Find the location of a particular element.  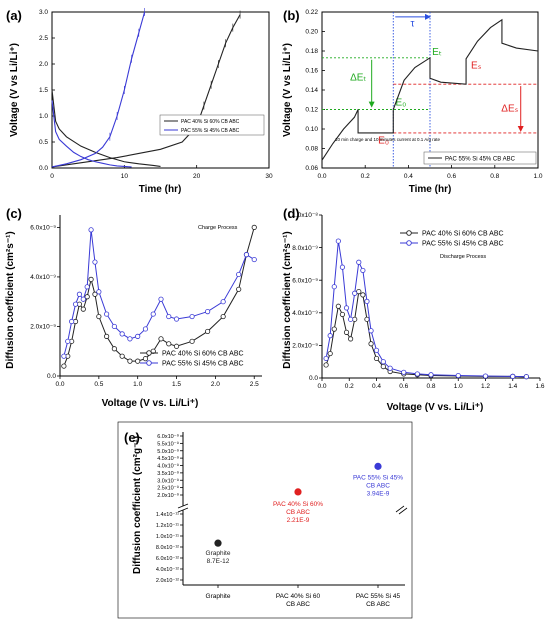

panel-a-series-1-discharge-line is located at coordinates (106, 128).